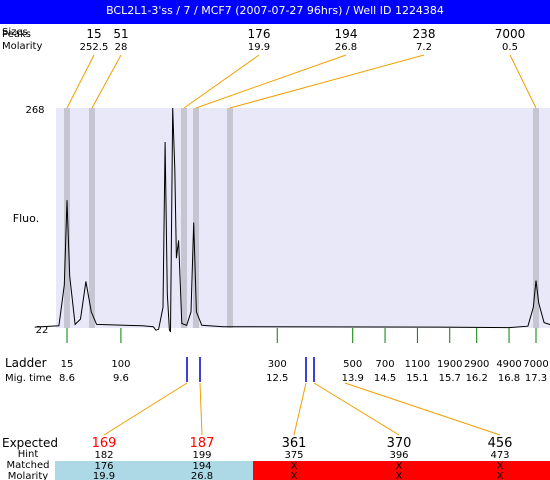  Describe the element at coordinates (477, 378) in the screenshot. I see `ladder-time-label: 16.2` at that location.